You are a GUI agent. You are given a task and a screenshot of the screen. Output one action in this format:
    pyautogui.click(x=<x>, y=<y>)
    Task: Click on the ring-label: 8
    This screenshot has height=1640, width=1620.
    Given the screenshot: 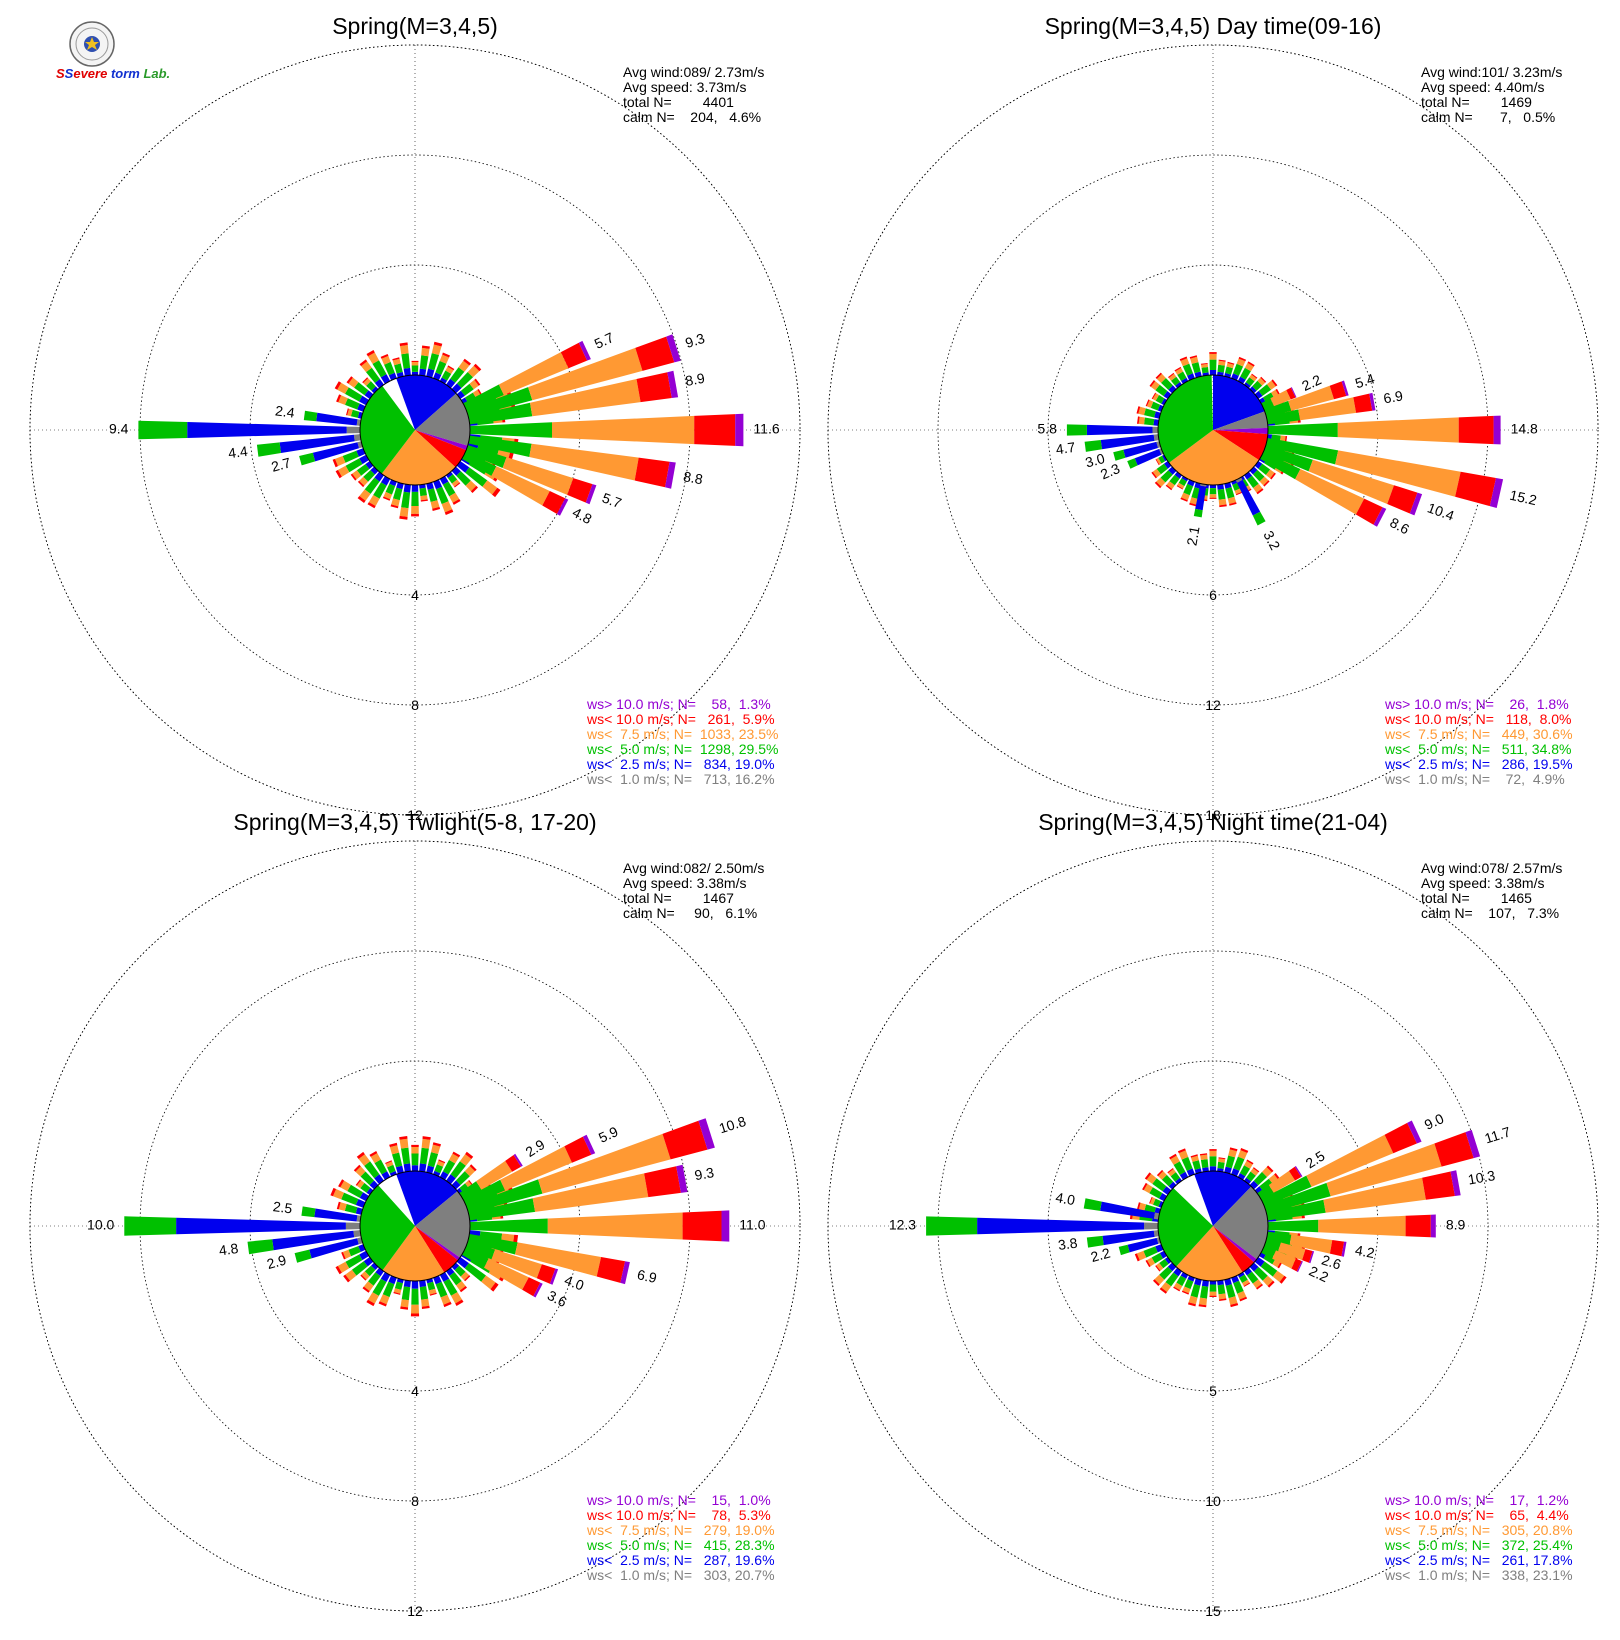 What is the action you would take?
    pyautogui.click(x=415, y=705)
    